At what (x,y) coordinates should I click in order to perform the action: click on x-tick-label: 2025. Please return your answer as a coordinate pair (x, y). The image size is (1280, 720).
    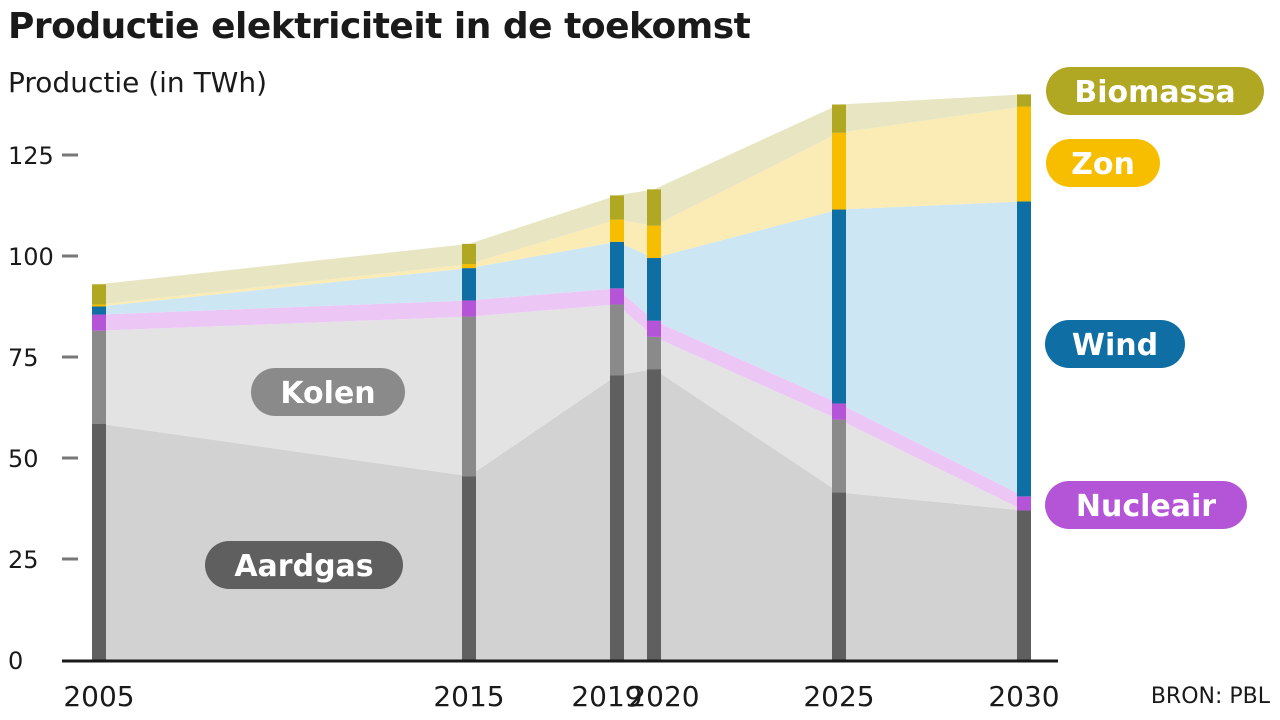
    Looking at the image, I should click on (838, 696).